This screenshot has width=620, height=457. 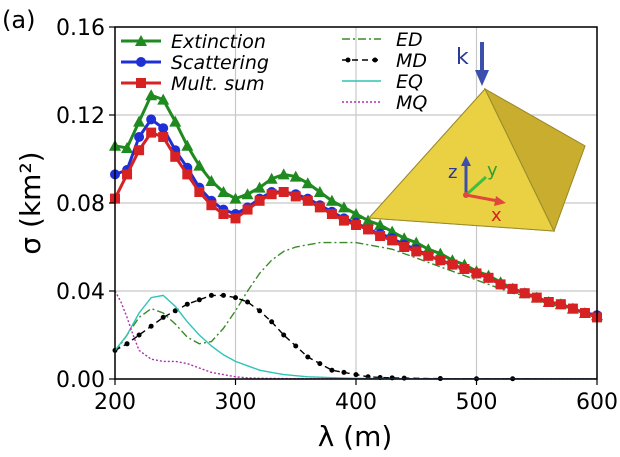 What do you see at coordinates (80, 380) in the screenshot?
I see `y-tick-label: 0.00` at bounding box center [80, 380].